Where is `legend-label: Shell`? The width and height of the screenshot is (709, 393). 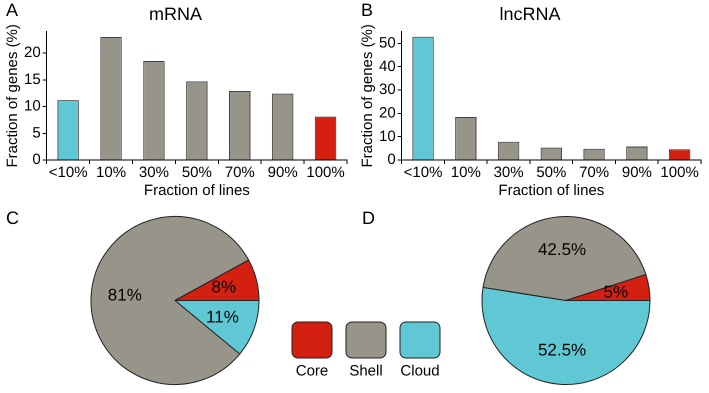 legend-label: Shell is located at coordinates (366, 371).